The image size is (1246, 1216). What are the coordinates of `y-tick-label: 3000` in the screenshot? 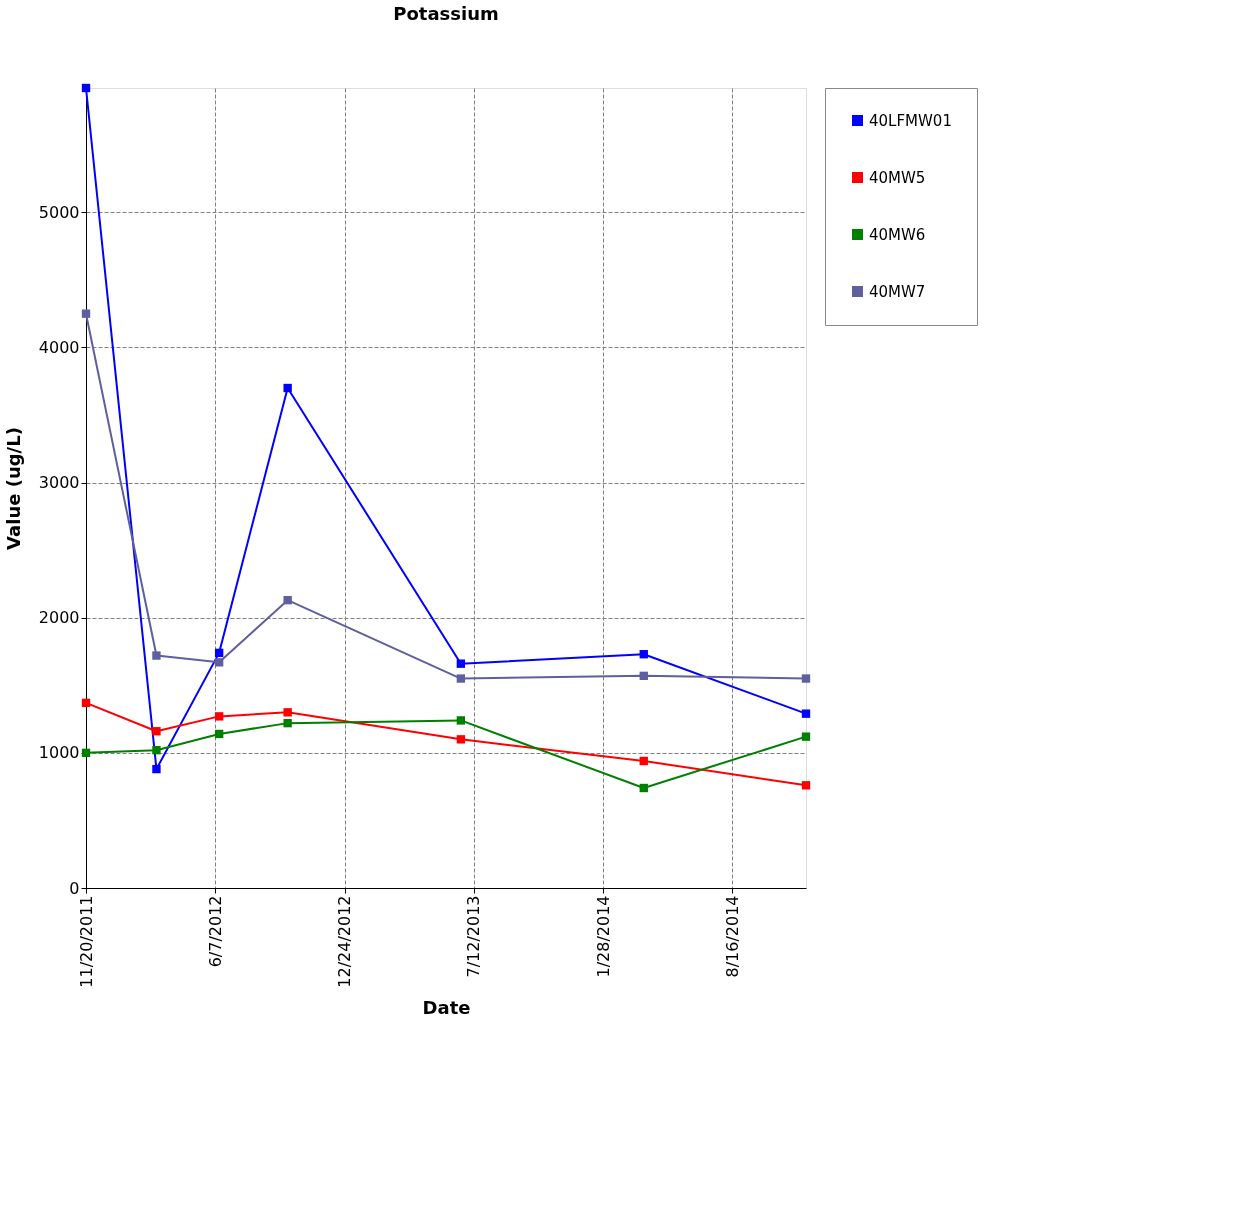 It's located at (59, 483).